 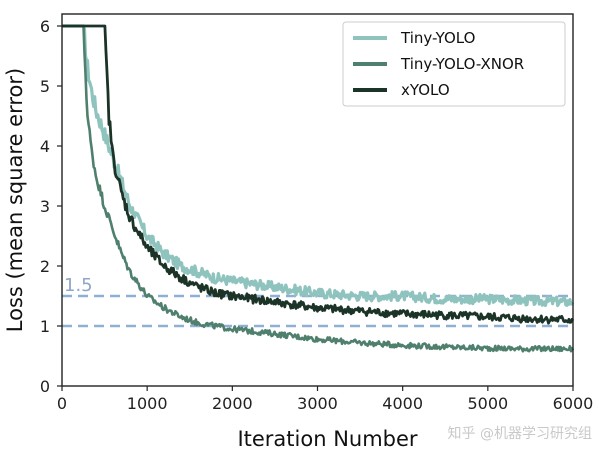 I want to click on x-axis-label: Iteration Number, so click(x=327, y=439).